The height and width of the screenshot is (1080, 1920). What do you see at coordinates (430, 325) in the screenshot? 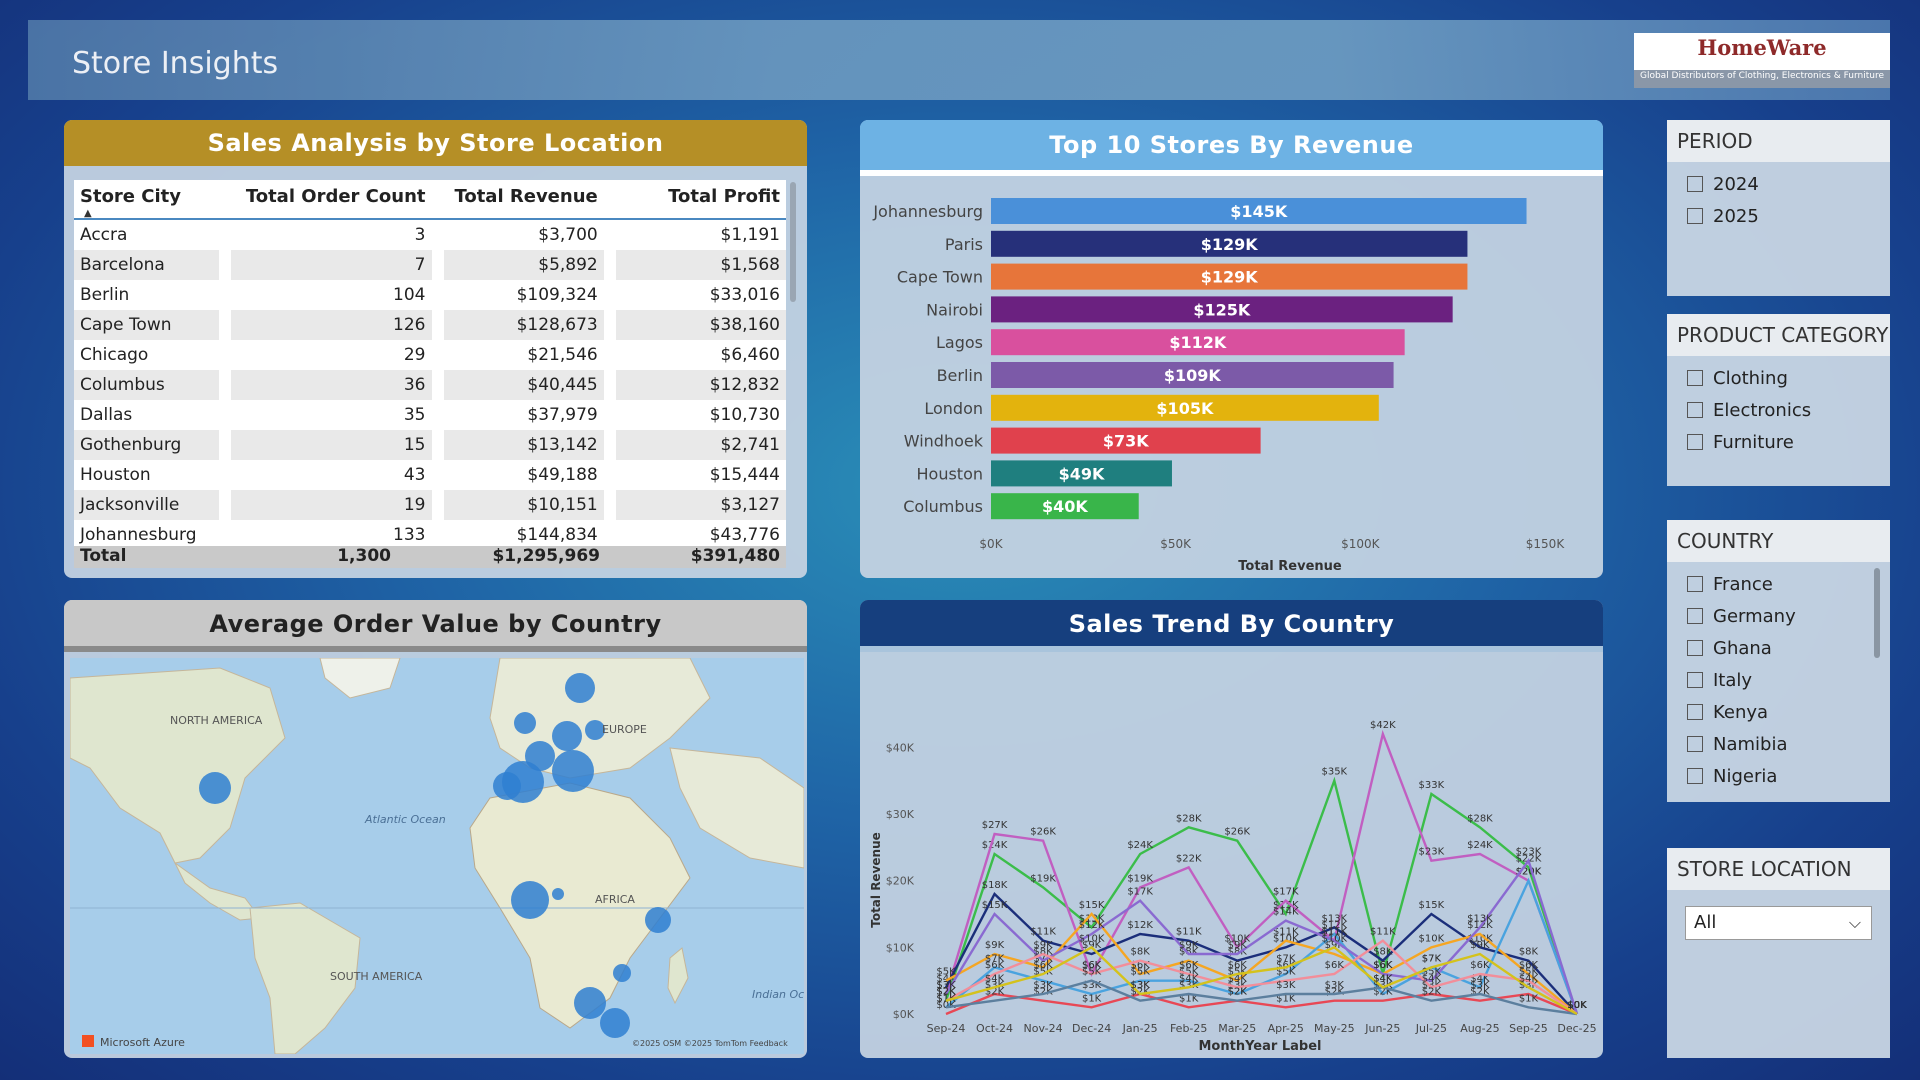
I see `table-row: Cape Town 126 $128,673 $38,160` at bounding box center [430, 325].